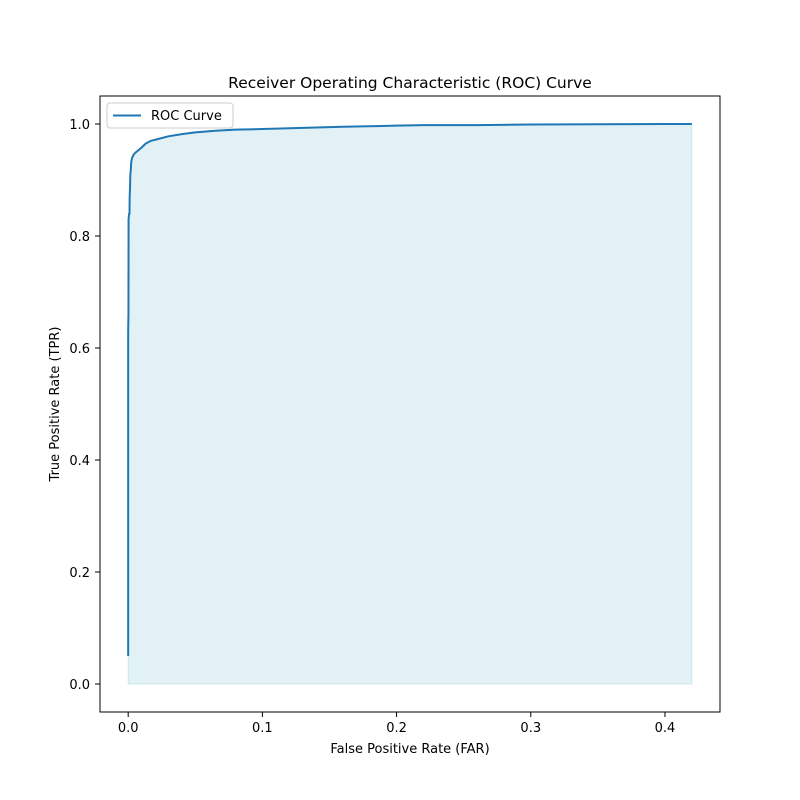 This screenshot has height=800, width=800. What do you see at coordinates (262, 728) in the screenshot?
I see `x-tick-label: 0.1` at bounding box center [262, 728].